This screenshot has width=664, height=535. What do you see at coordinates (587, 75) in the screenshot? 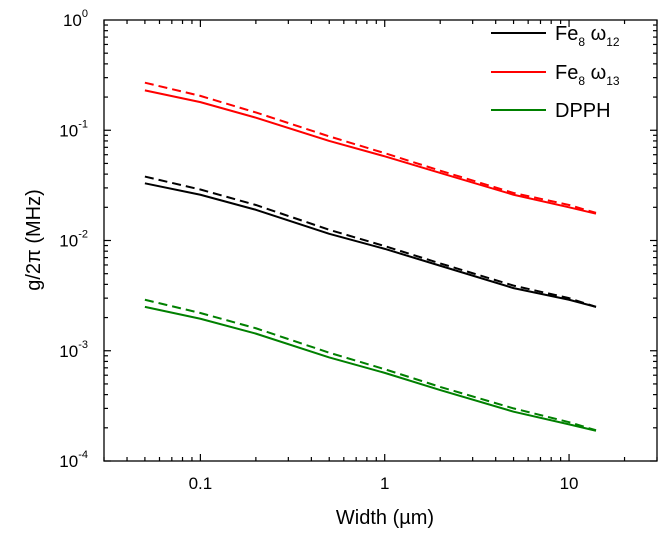
I see `legend-label: Fe8 ω13` at bounding box center [587, 75].